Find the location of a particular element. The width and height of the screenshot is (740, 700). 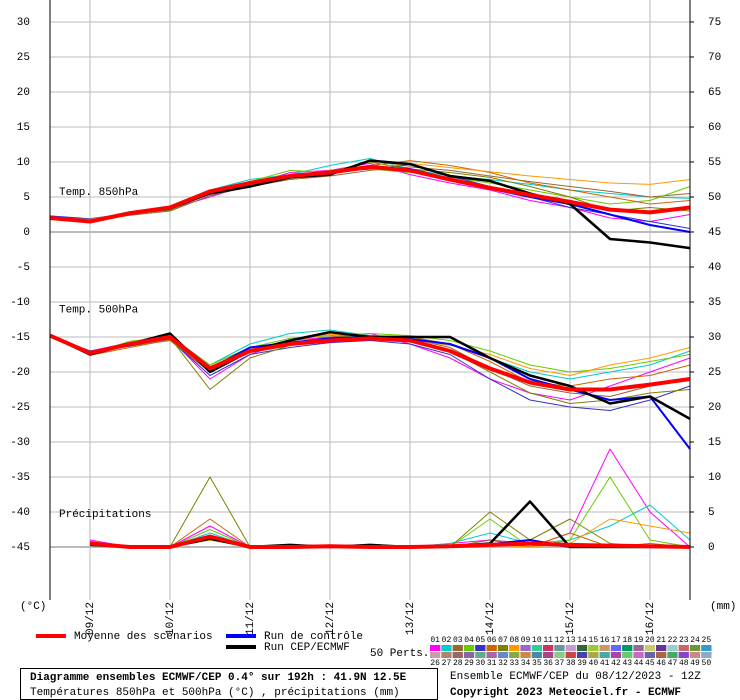

panel-label: Temp. 850hPa is located at coordinates (99, 193).